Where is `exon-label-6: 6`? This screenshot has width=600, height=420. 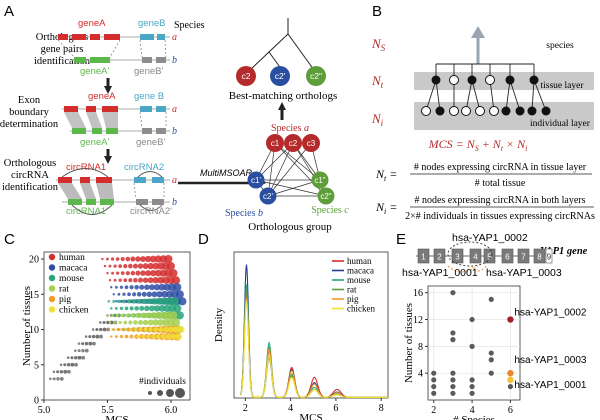
exon-label-6: 6 is located at coordinates (507, 257).